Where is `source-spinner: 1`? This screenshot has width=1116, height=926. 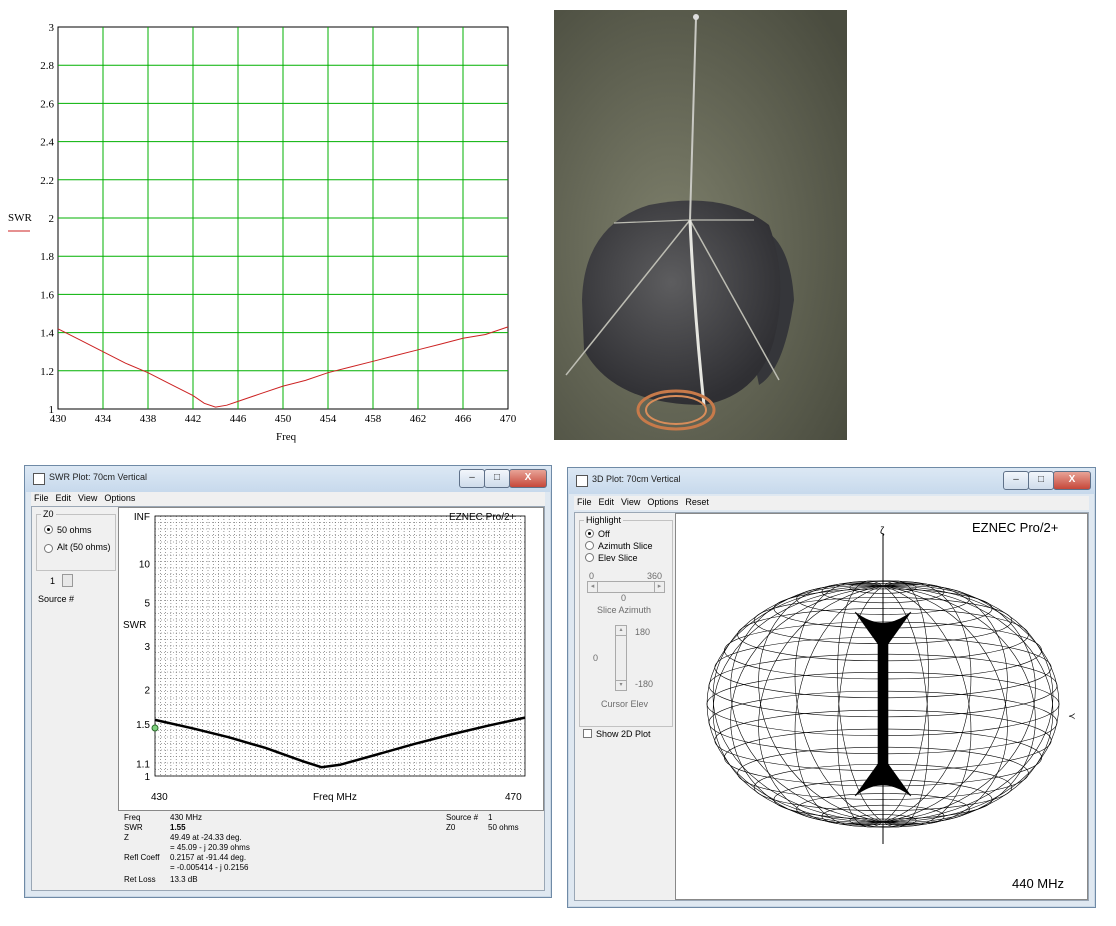
source-spinner: 1 is located at coordinates (61, 580).